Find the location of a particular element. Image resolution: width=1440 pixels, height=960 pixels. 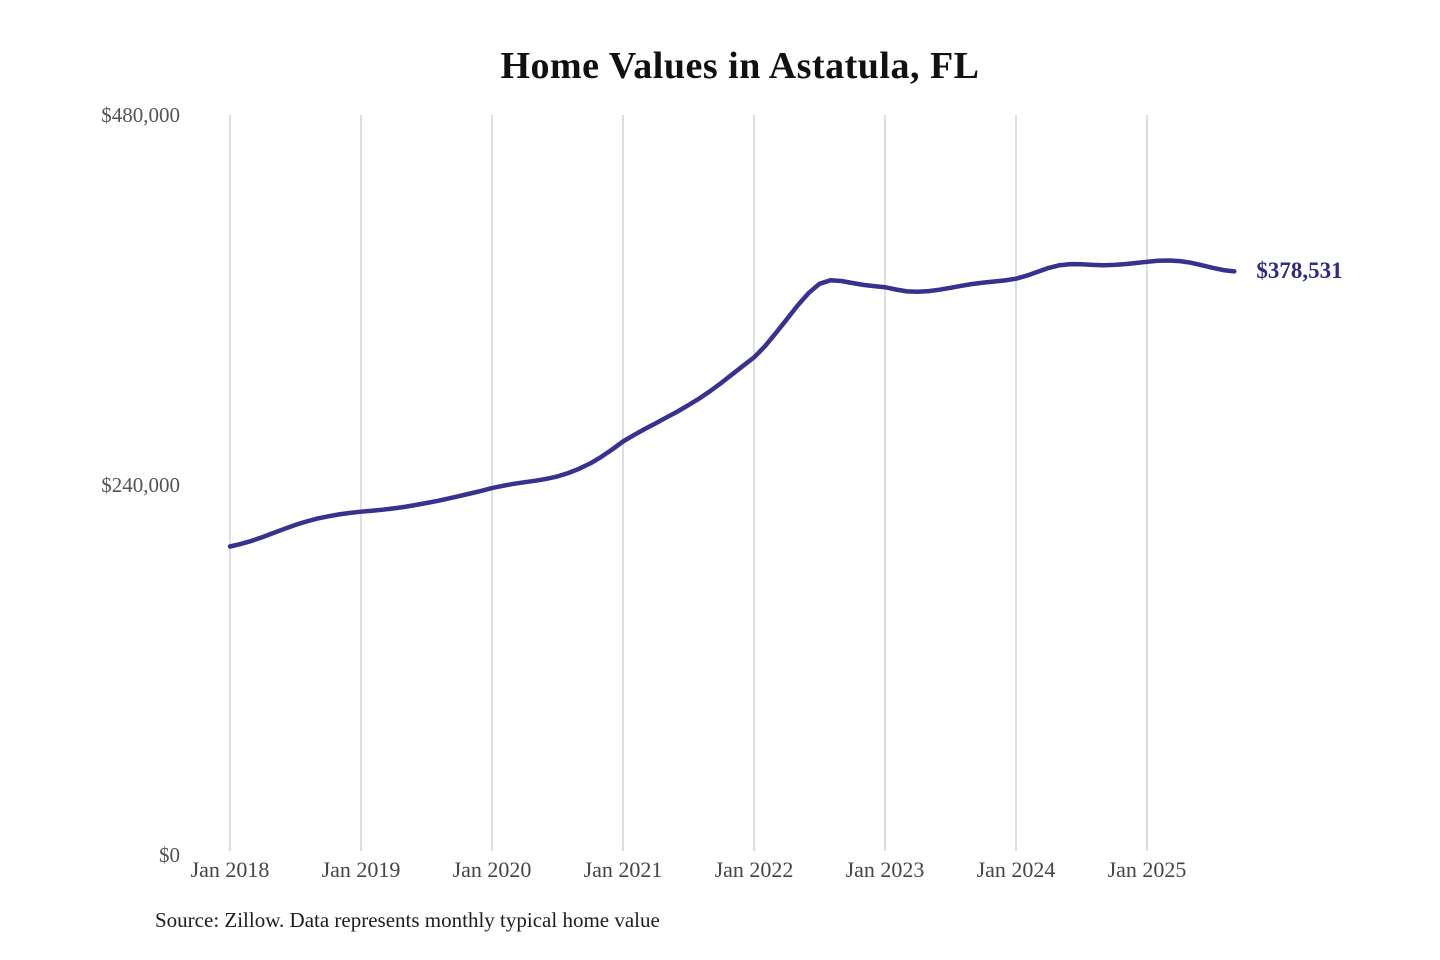

x-axis-tick-2018: Jan 2018 is located at coordinates (230, 869).